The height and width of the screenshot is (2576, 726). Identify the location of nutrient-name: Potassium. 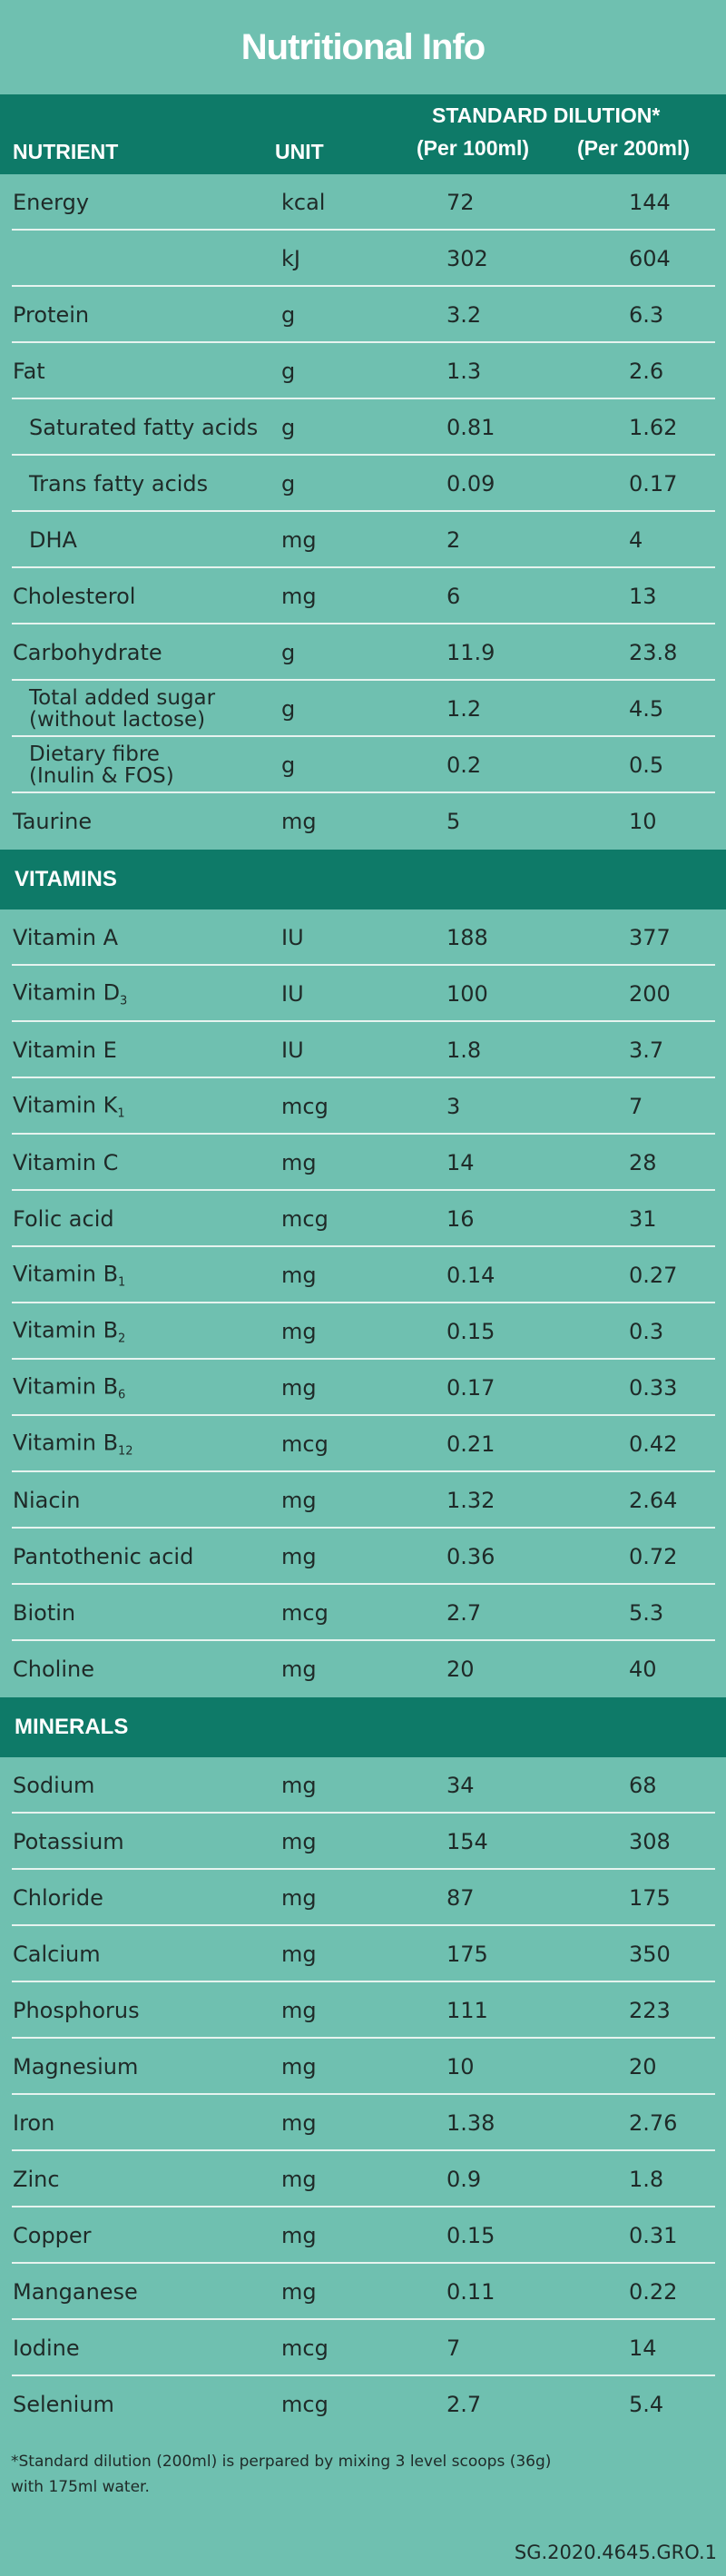
(68, 1841).